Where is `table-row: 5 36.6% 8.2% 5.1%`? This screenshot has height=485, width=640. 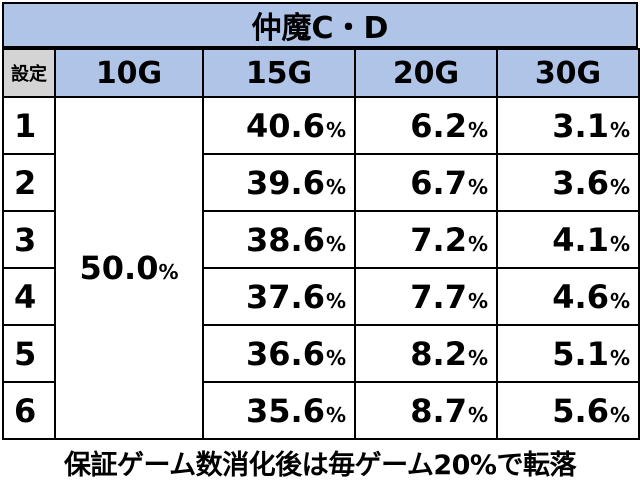
table-row: 5 36.6% 8.2% 5.1% is located at coordinates (321, 353).